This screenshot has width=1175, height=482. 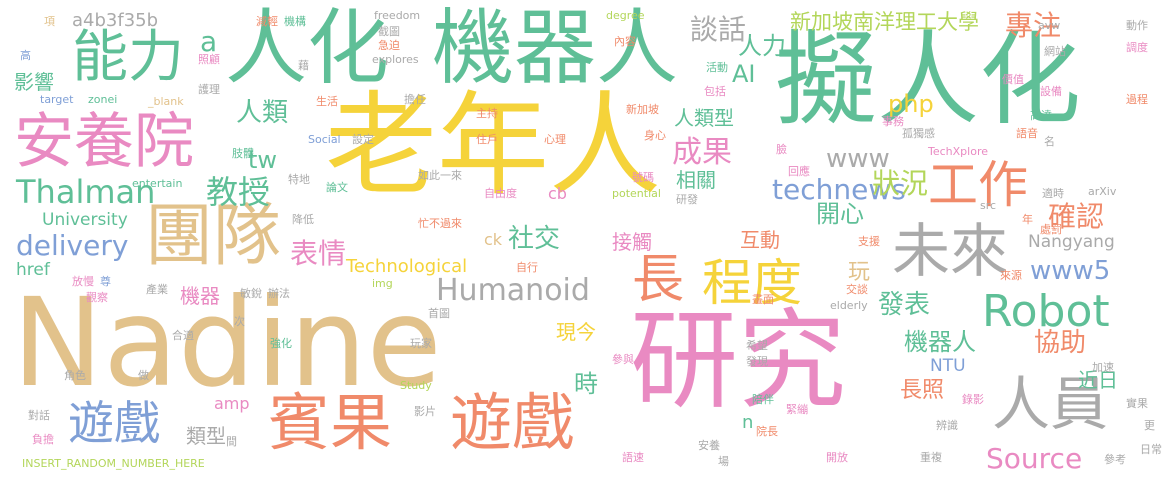 What do you see at coordinates (858, 159) in the screenshot?
I see `word-www: www` at bounding box center [858, 159].